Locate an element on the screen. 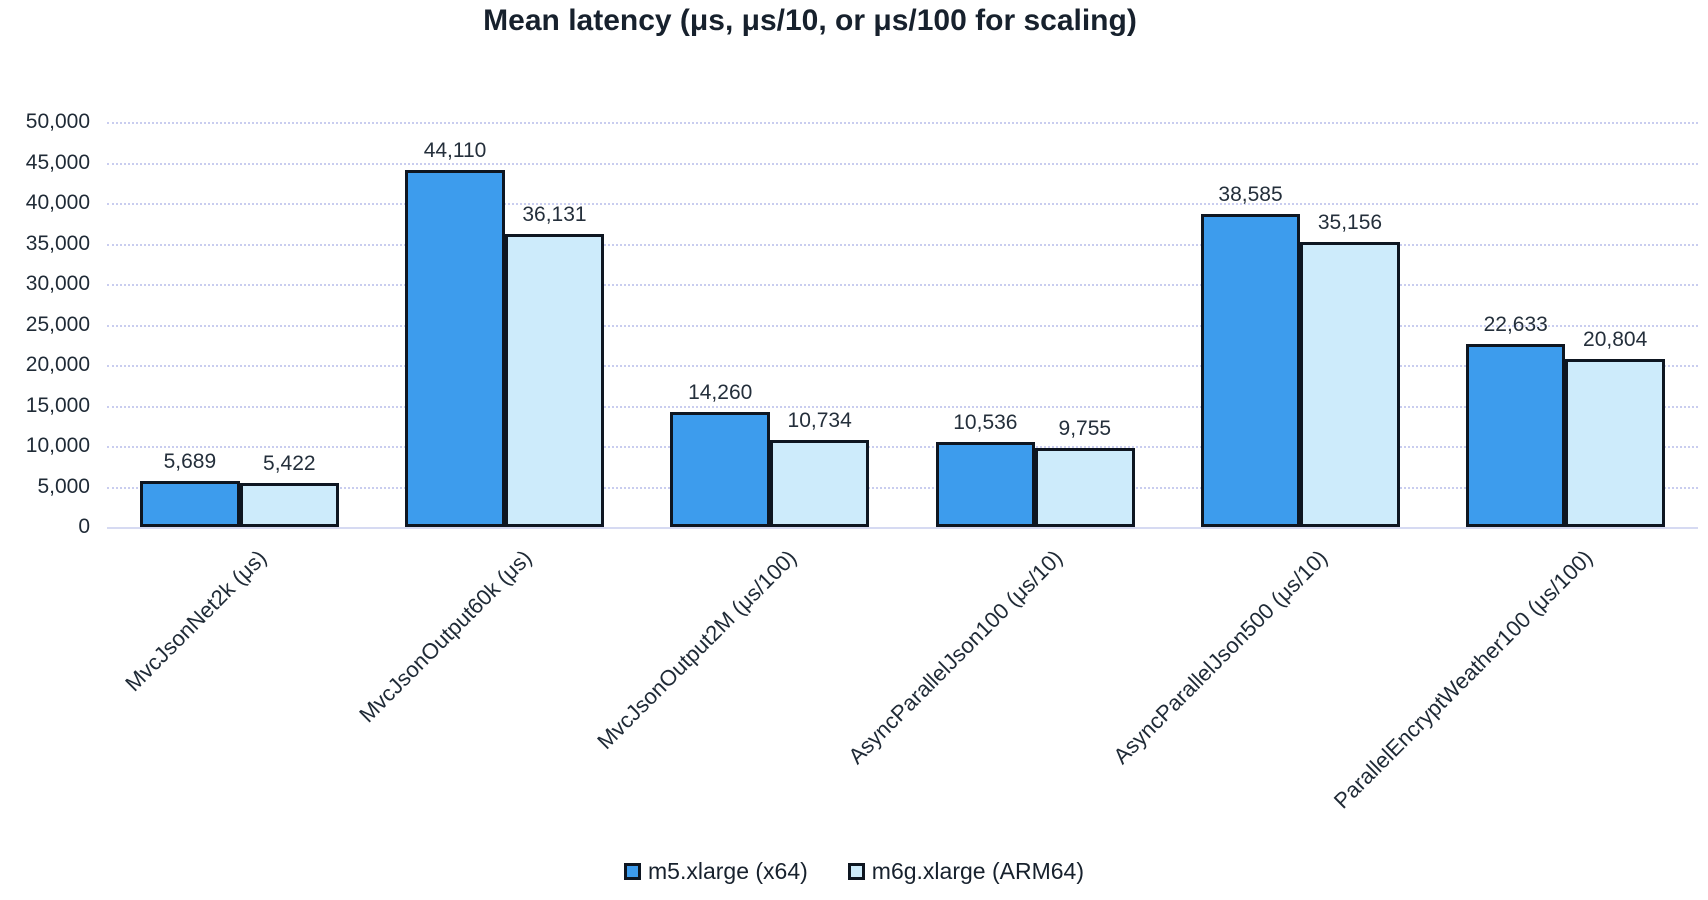 The width and height of the screenshot is (1708, 900). bar-value-label: 36,131 is located at coordinates (554, 215).